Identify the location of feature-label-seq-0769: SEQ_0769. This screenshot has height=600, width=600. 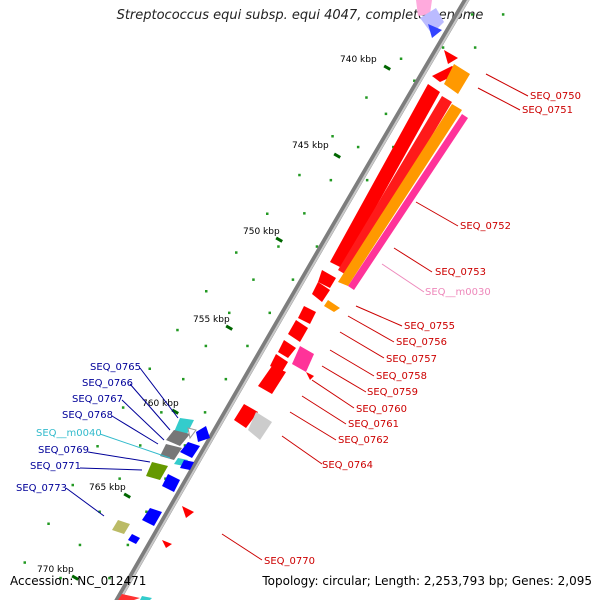
(63, 450).